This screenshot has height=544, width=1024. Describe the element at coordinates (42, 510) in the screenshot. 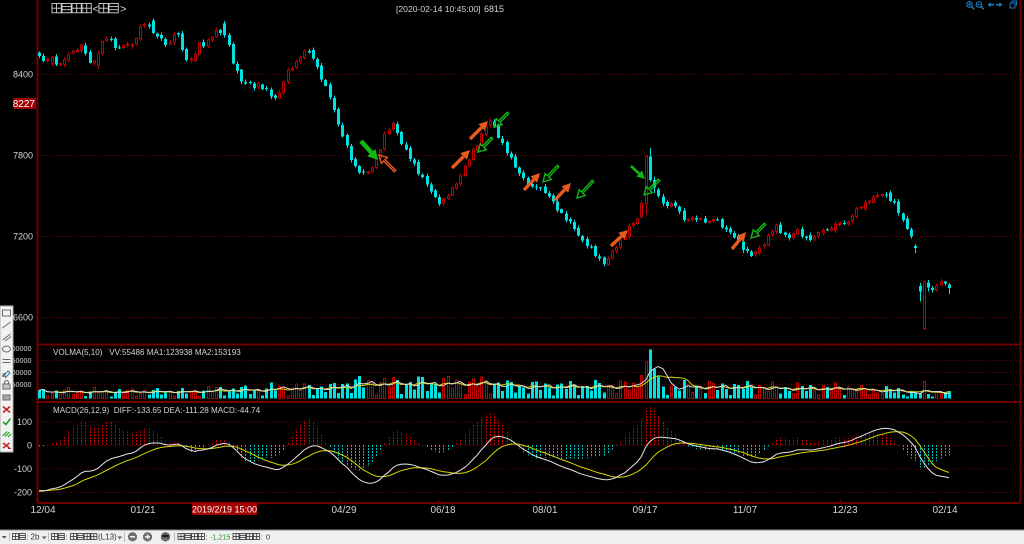

I see `svg-text: 12/04` at that location.